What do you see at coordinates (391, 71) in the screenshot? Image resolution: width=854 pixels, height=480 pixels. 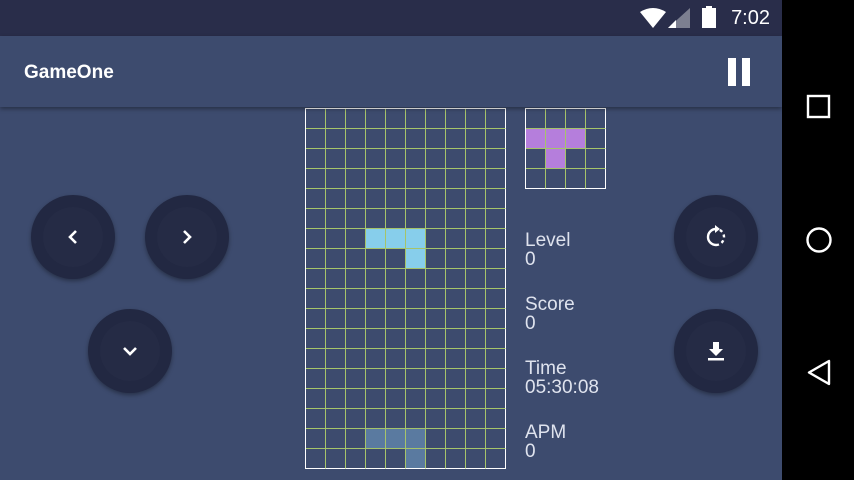 I see `app-bar: GameOne` at bounding box center [391, 71].